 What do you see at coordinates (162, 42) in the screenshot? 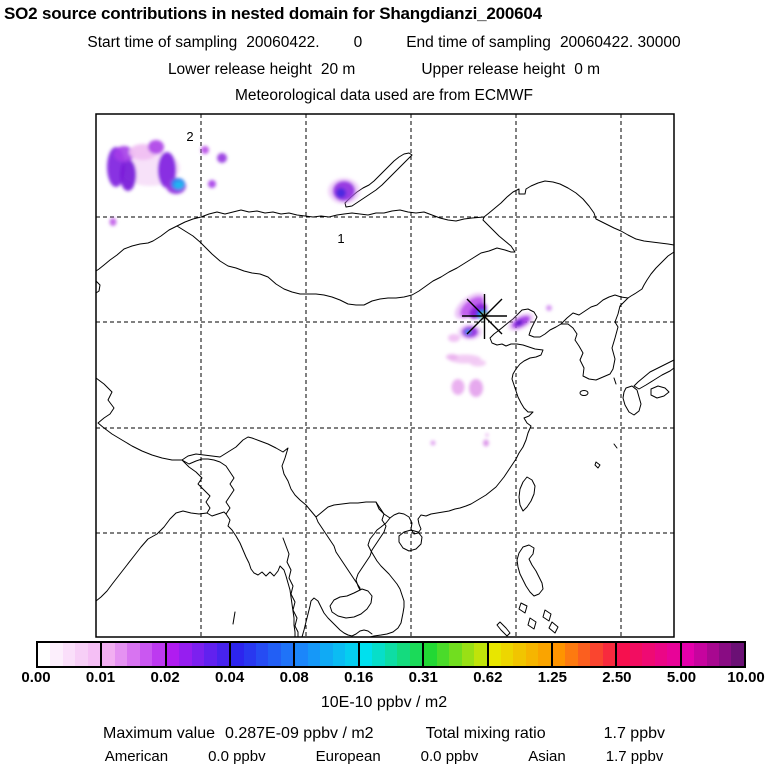
I see `sampling-start-label: Start time of sampling` at bounding box center [162, 42].